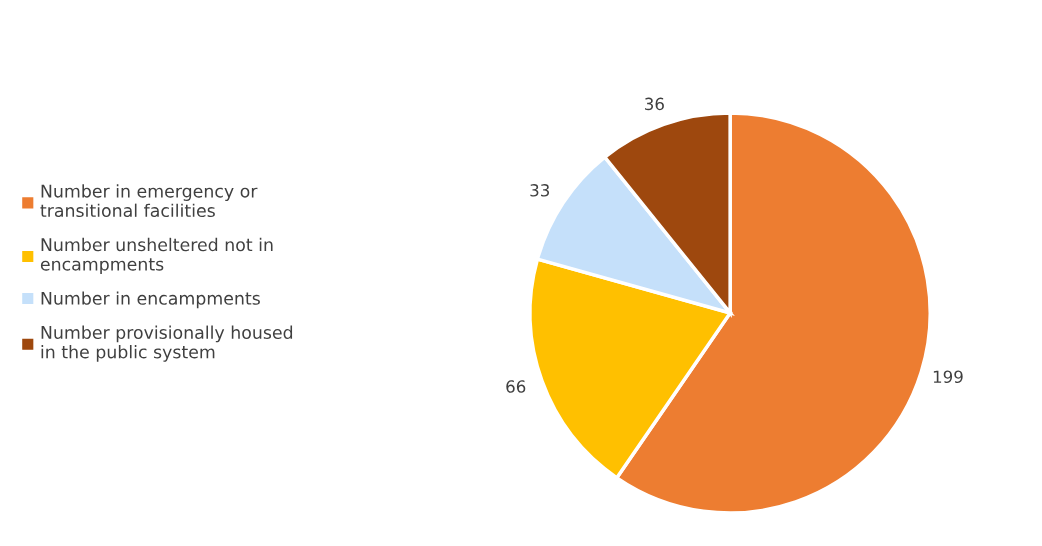 The image size is (1042, 546). I want to click on data-label: 33, so click(540, 190).